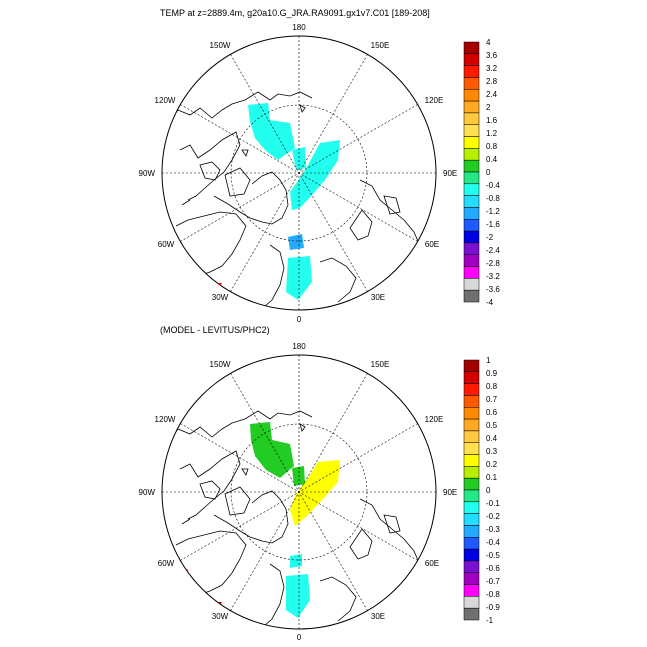 This screenshot has height=647, width=647. What do you see at coordinates (488, 360) in the screenshot?
I see `bottom-colorbar-label: 1` at bounding box center [488, 360].